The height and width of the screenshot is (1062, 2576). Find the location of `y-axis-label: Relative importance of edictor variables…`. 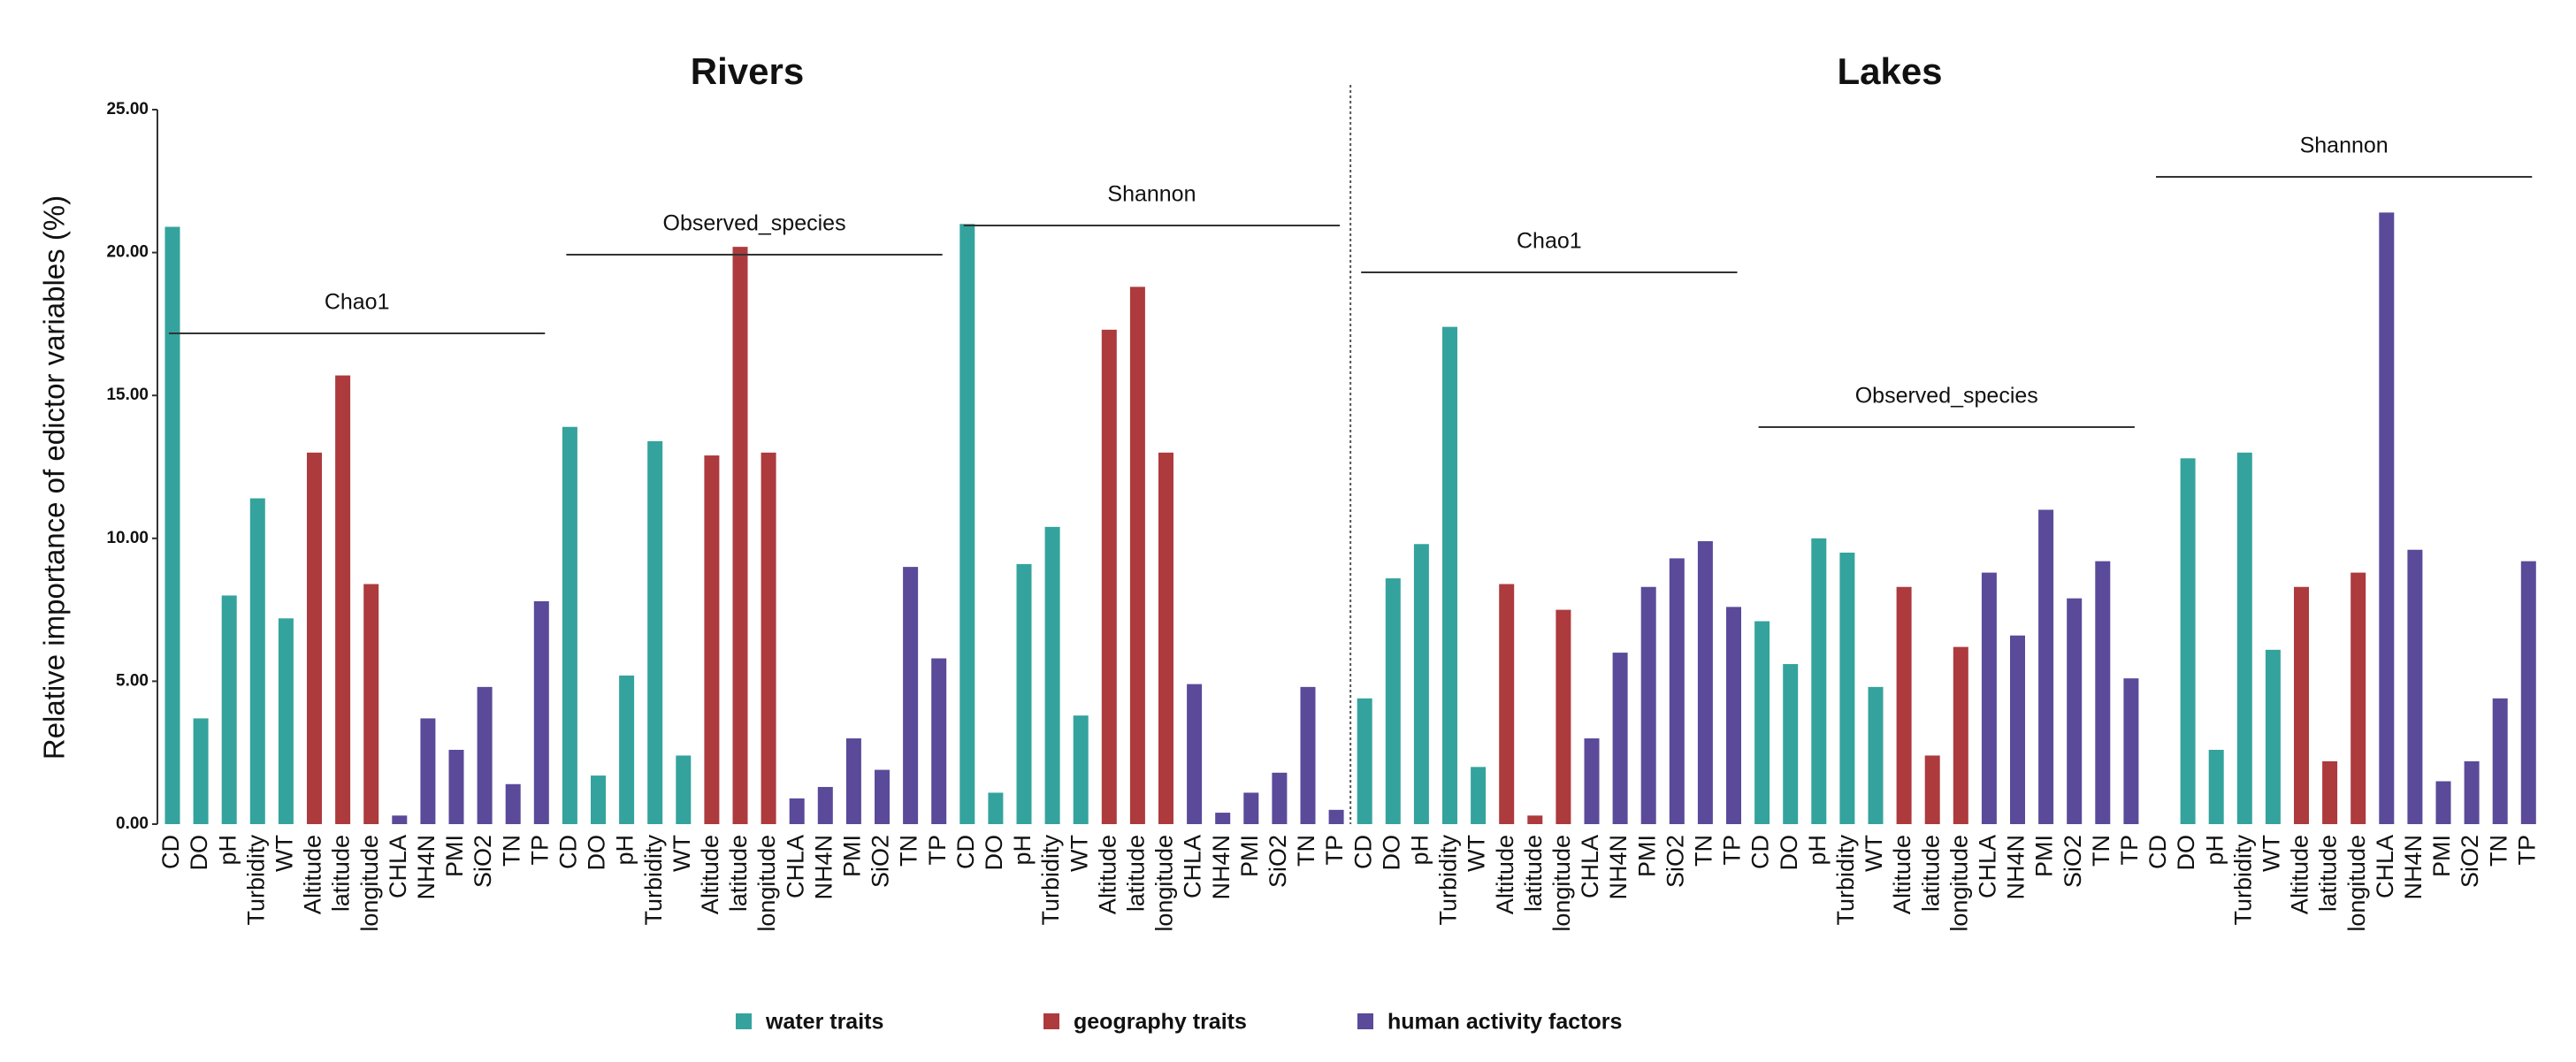

y-axis-label: Relative importance of edictor variables… is located at coordinates (55, 477).